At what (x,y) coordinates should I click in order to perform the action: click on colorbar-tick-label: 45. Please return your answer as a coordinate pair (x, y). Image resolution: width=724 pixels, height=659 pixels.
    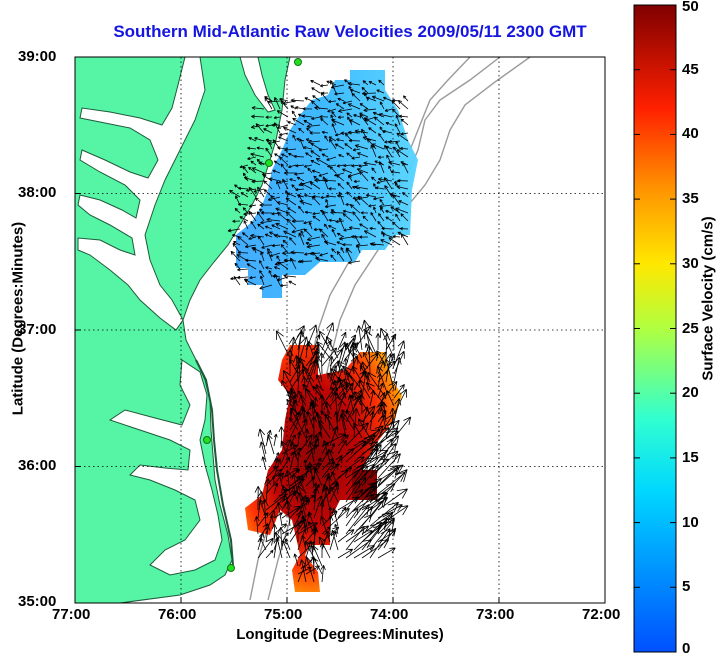
    Looking at the image, I should click on (690, 69).